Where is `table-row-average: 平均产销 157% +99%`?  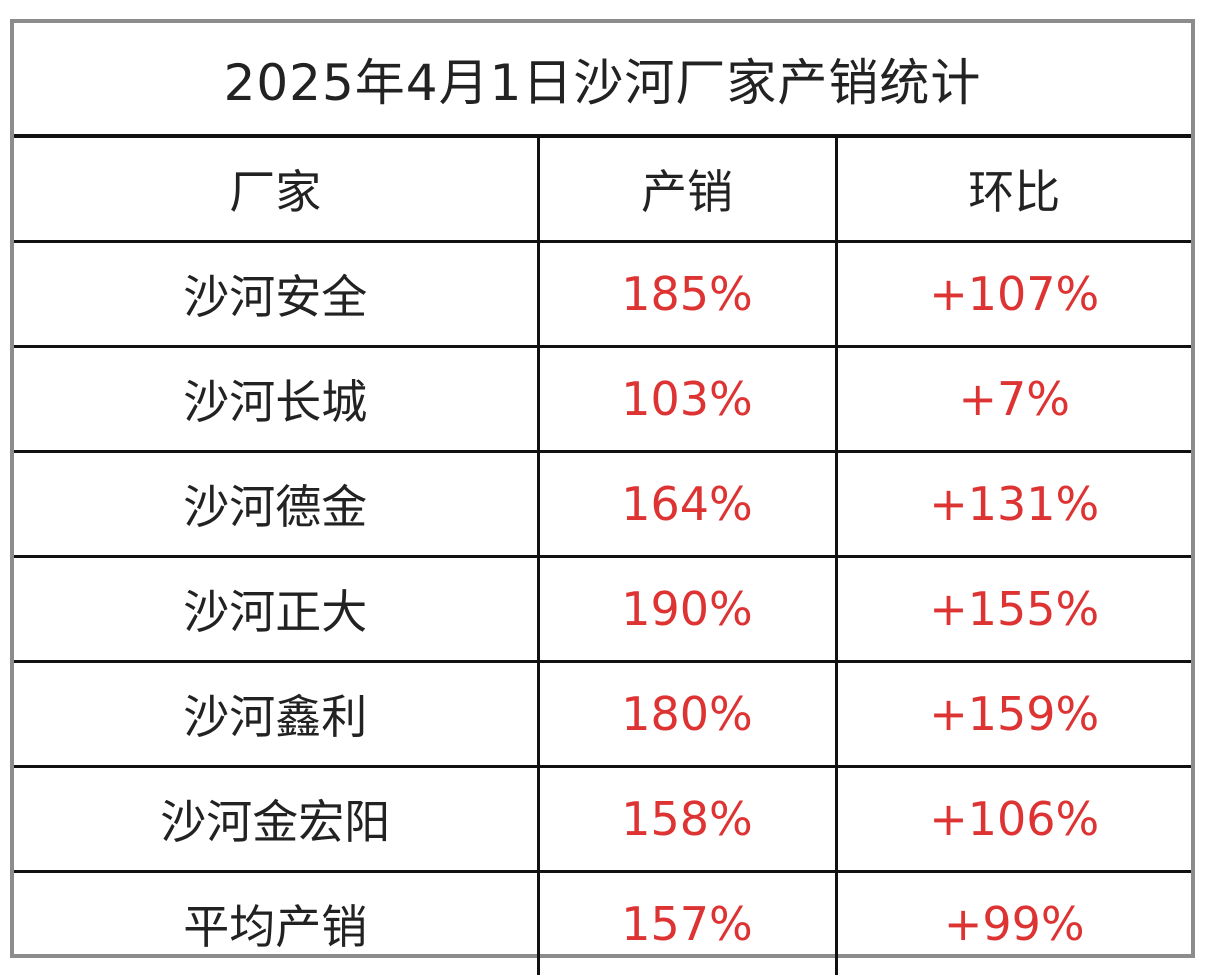 table-row-average: 平均产销 157% +99% is located at coordinates (602, 922).